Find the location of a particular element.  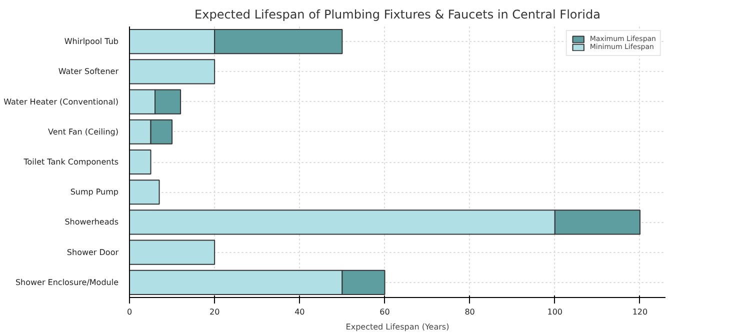

x-tick-label: 40 is located at coordinates (299, 312).